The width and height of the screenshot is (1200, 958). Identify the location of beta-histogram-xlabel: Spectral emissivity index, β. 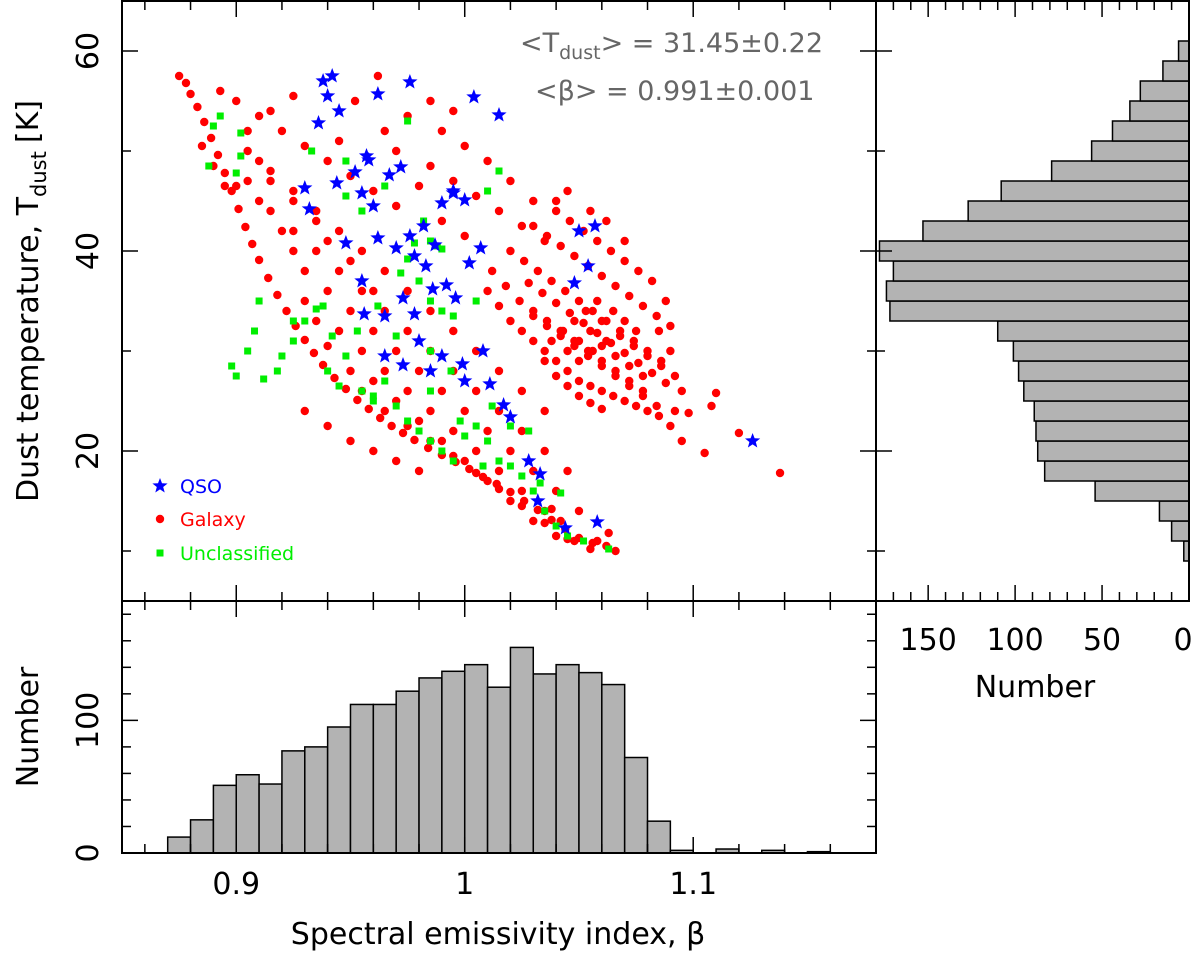
(498, 934).